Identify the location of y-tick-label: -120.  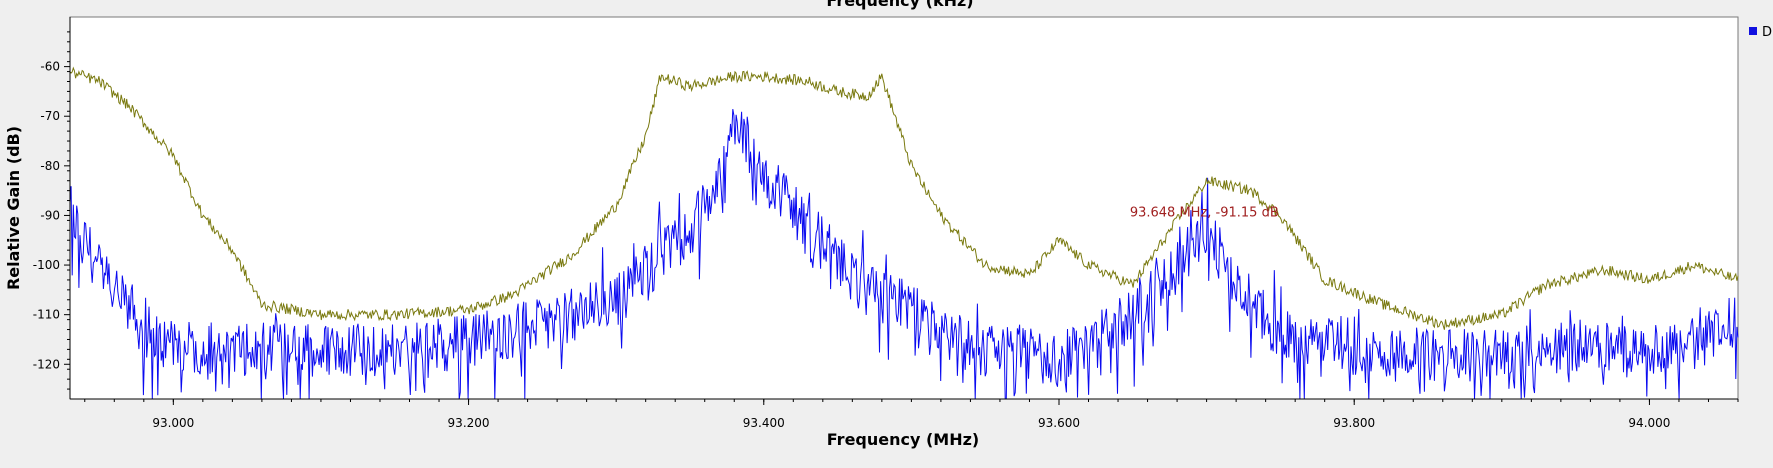
(46, 364).